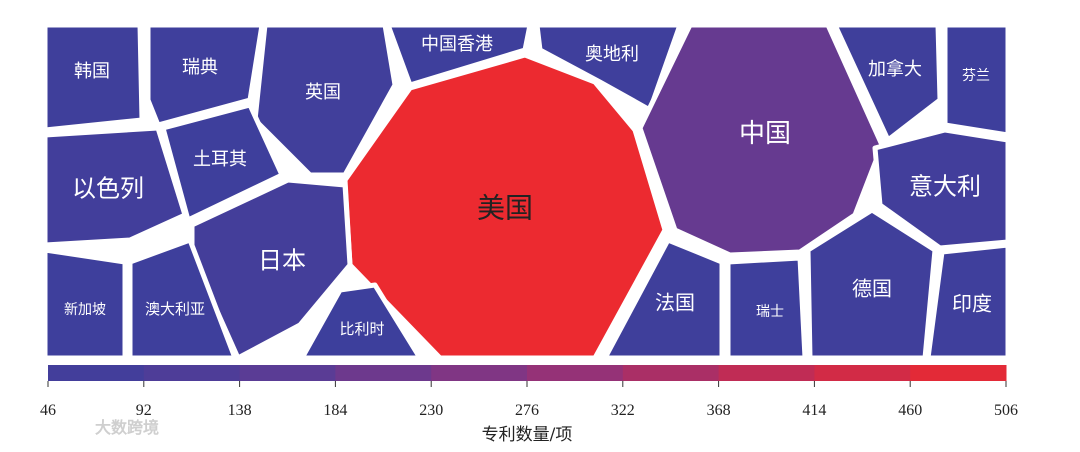  What do you see at coordinates (85, 310) in the screenshot?
I see `cell-label: 新加坡` at bounding box center [85, 310].